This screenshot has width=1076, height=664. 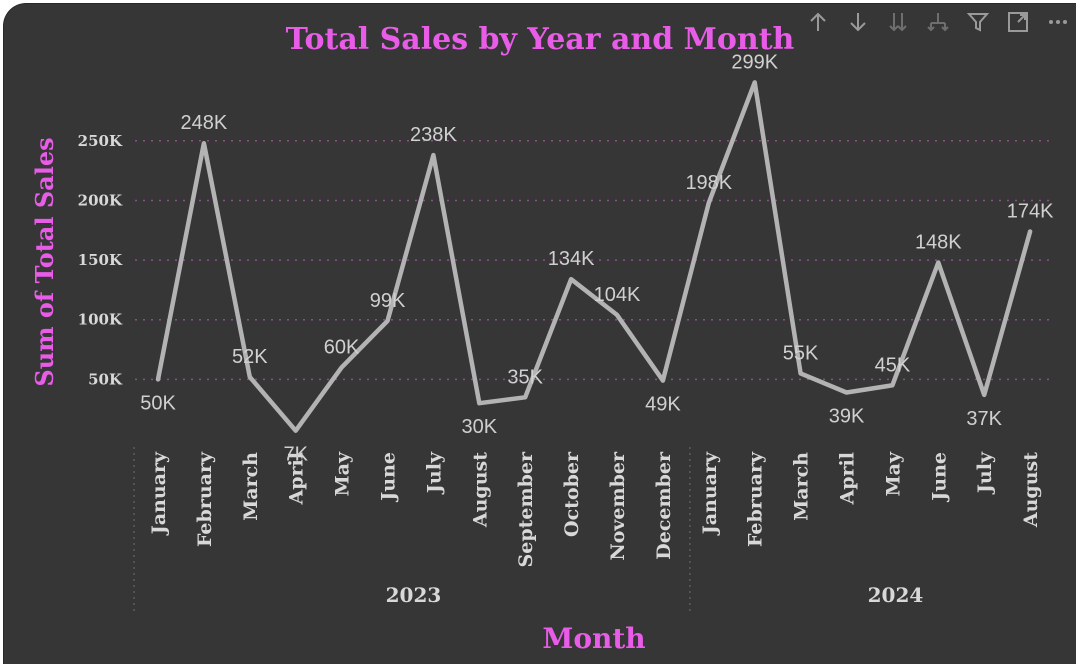 What do you see at coordinates (540, 39) in the screenshot?
I see `chart-title: Total Sales by Year and Month` at bounding box center [540, 39].